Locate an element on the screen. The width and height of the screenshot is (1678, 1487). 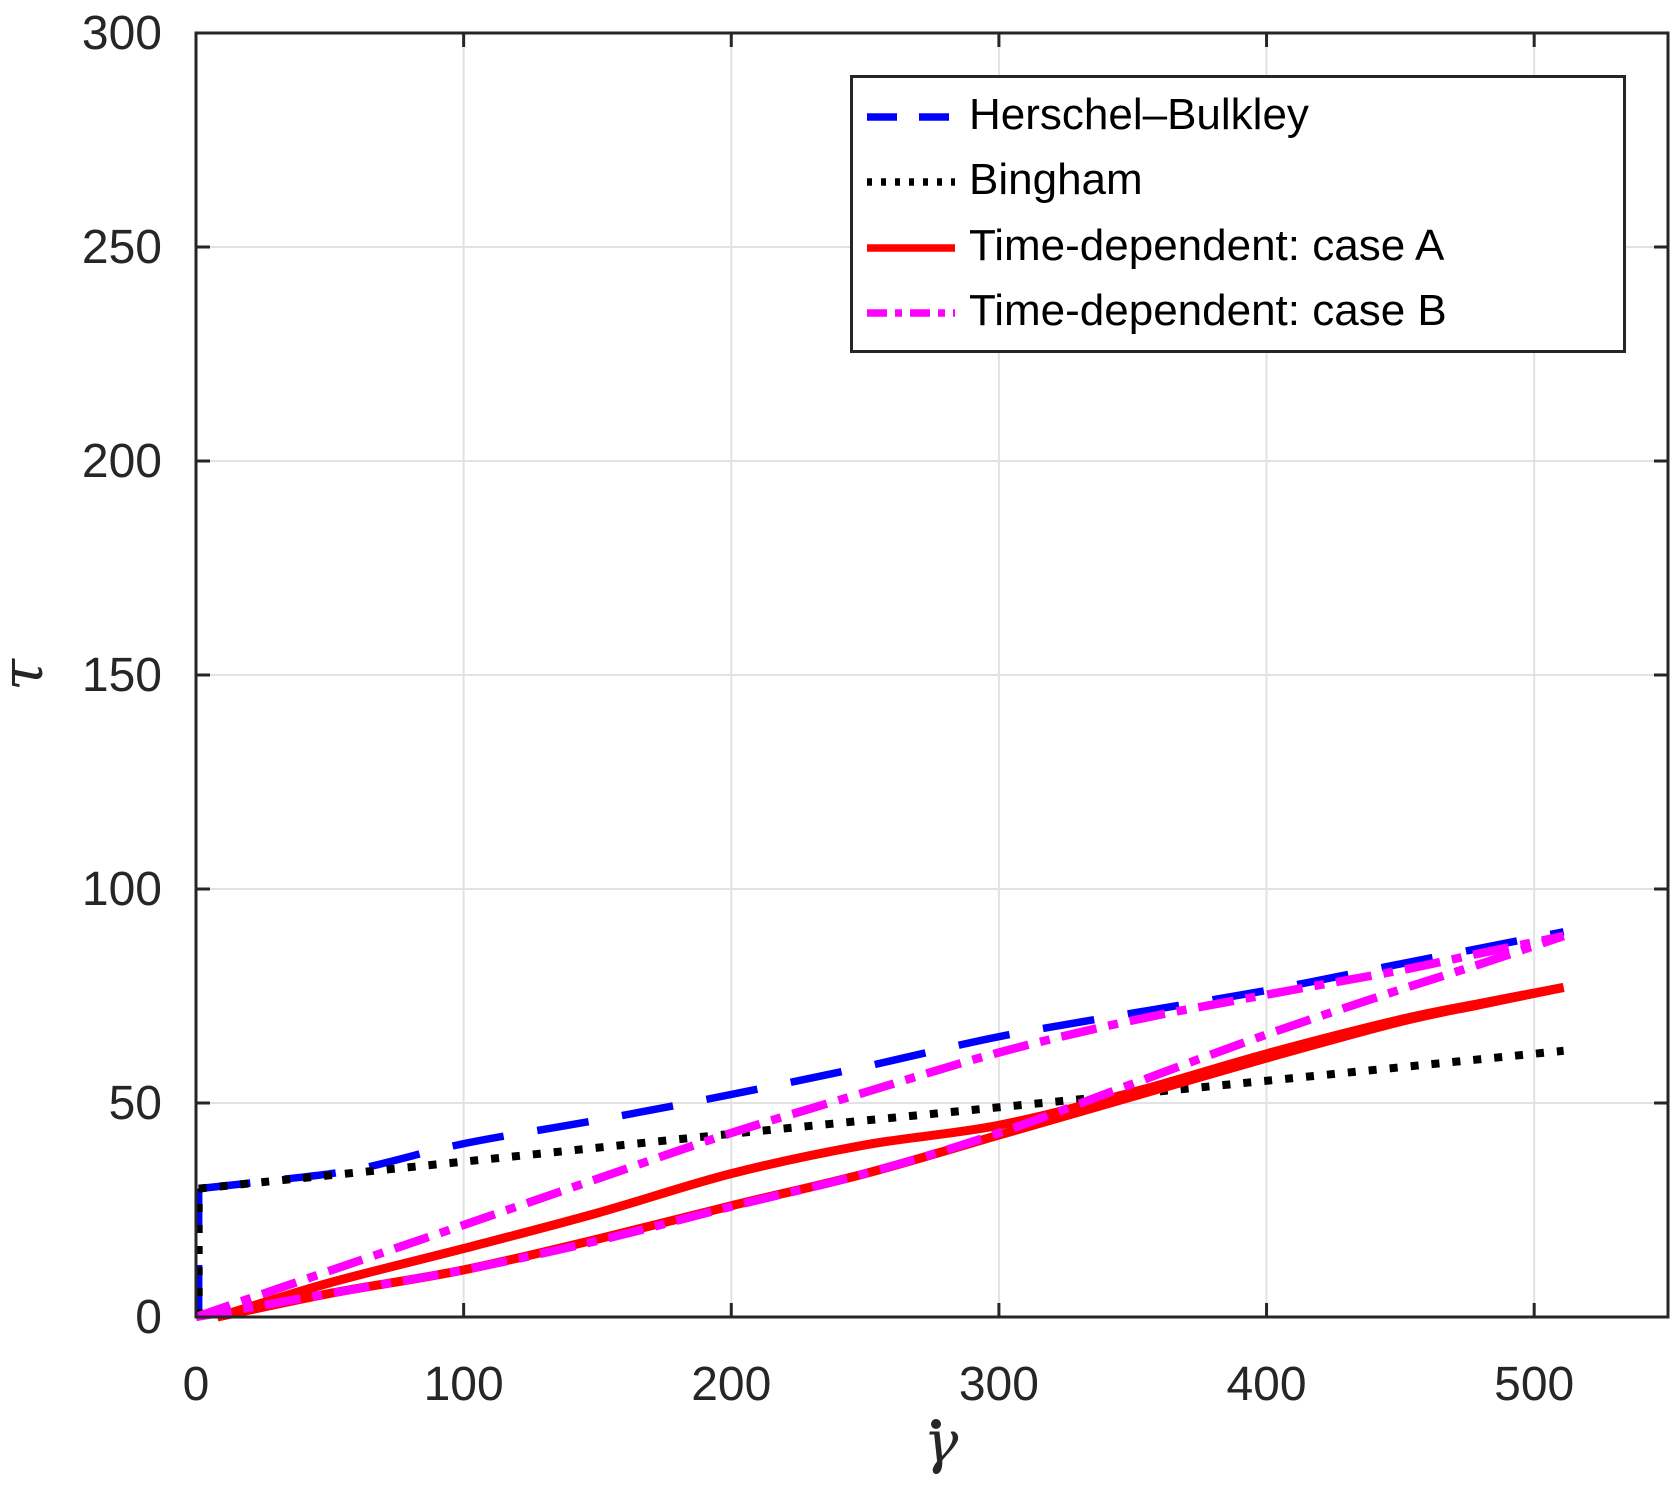
legend-line-sample-bingham is located at coordinates (911, 182).